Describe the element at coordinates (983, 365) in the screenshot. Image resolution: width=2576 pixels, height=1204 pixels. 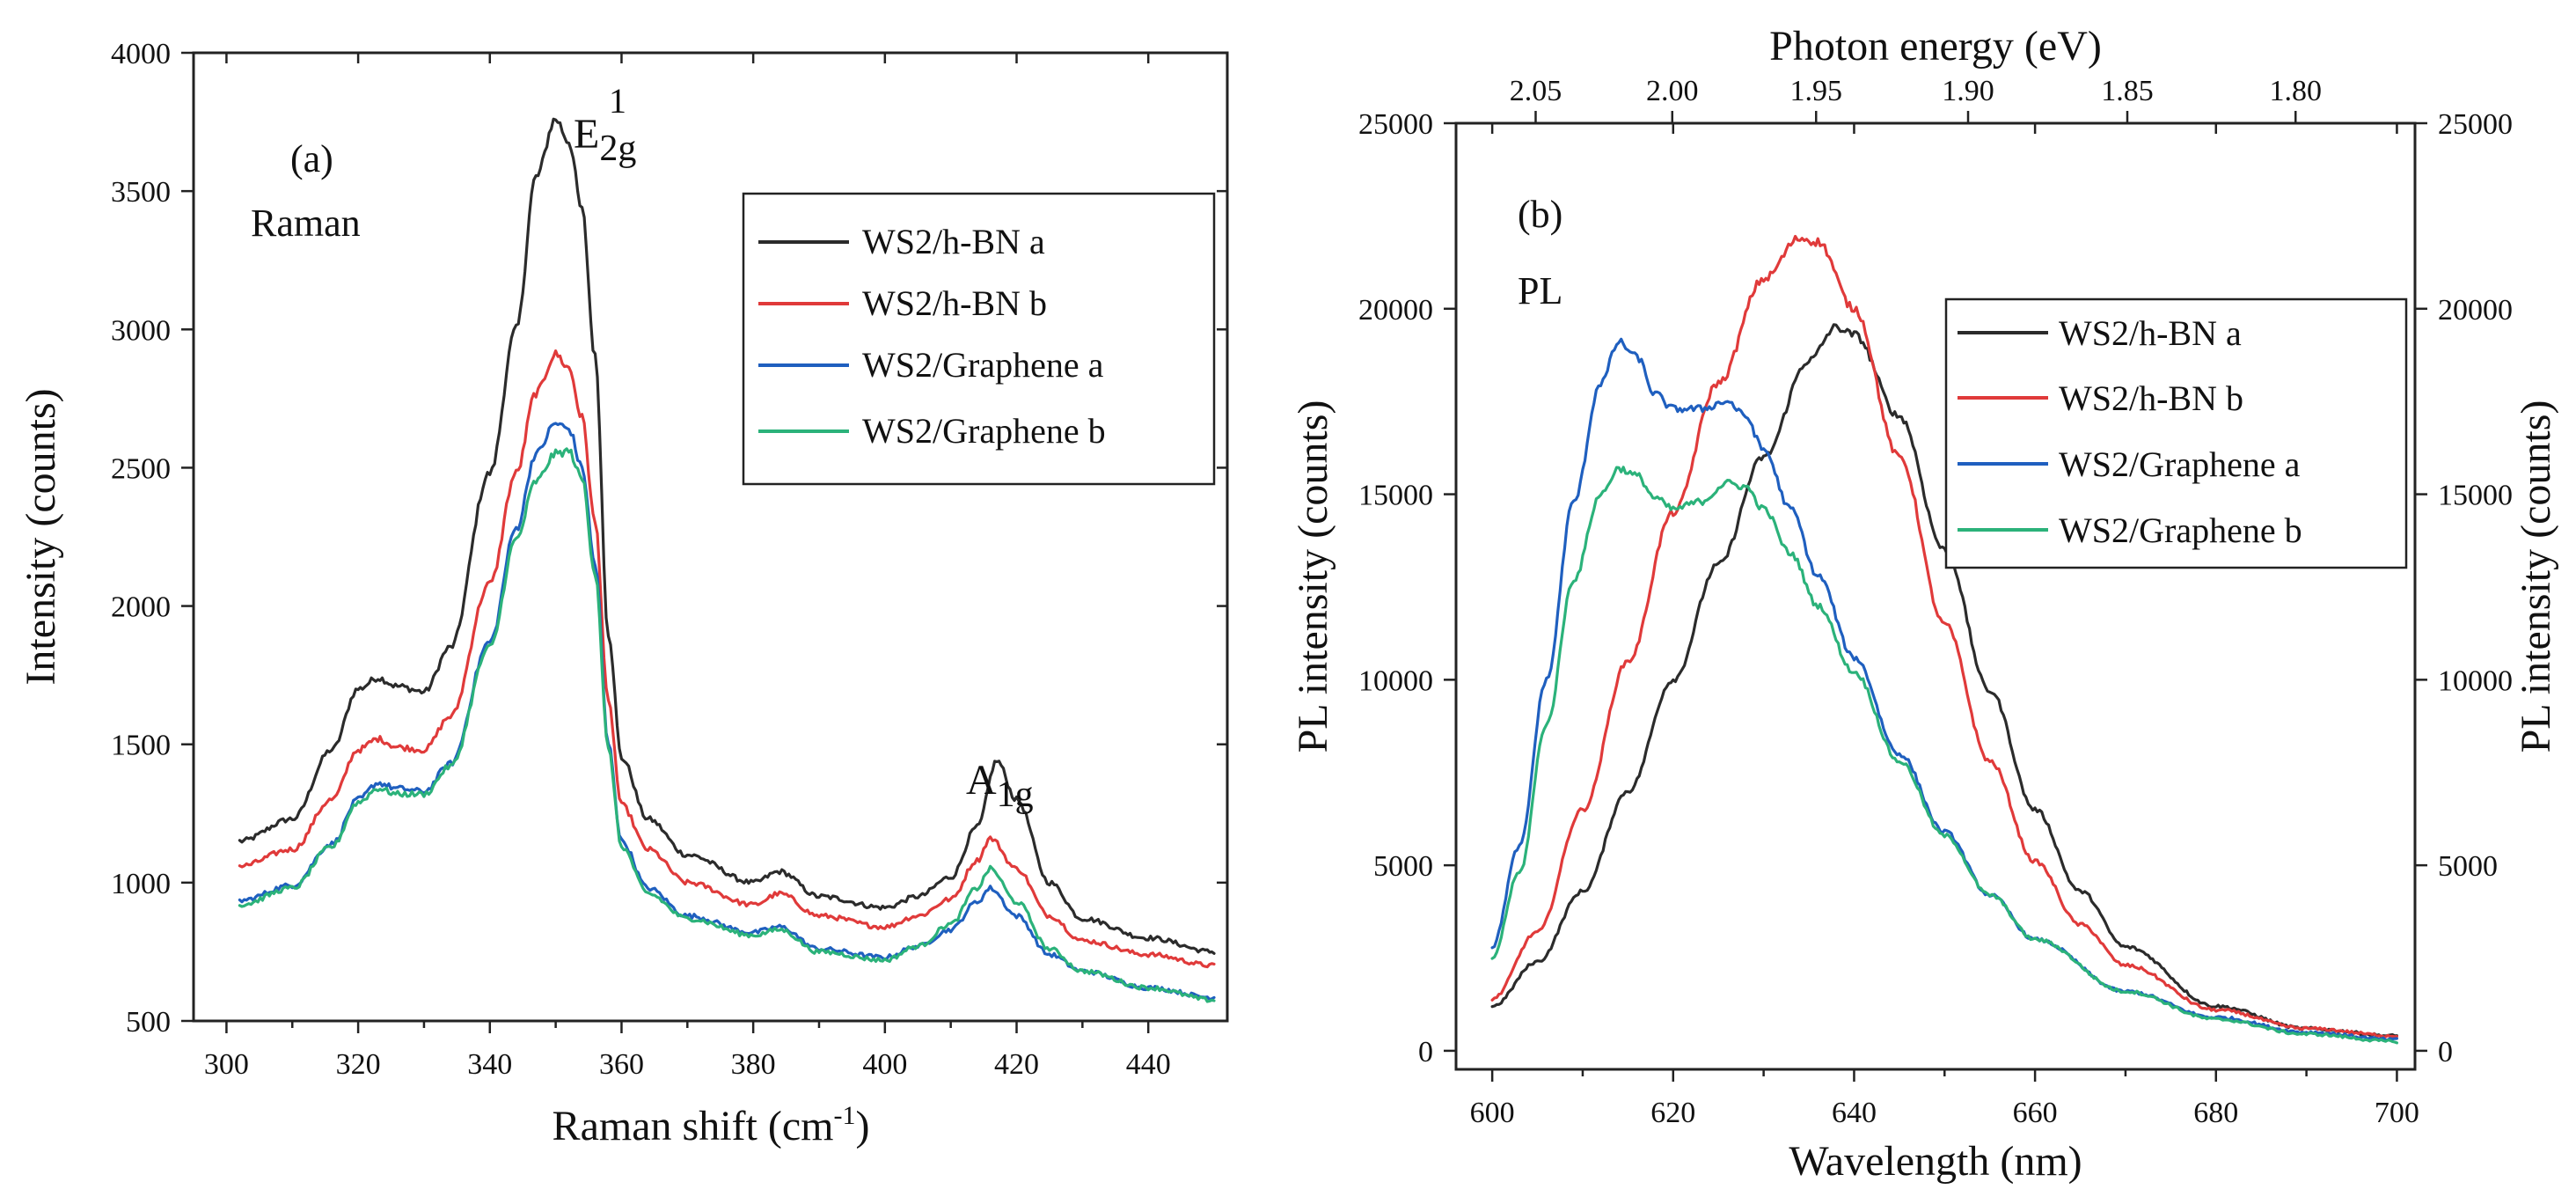
I see `raman-legend-entry-graphene-a: WS2/Graphene a` at that location.